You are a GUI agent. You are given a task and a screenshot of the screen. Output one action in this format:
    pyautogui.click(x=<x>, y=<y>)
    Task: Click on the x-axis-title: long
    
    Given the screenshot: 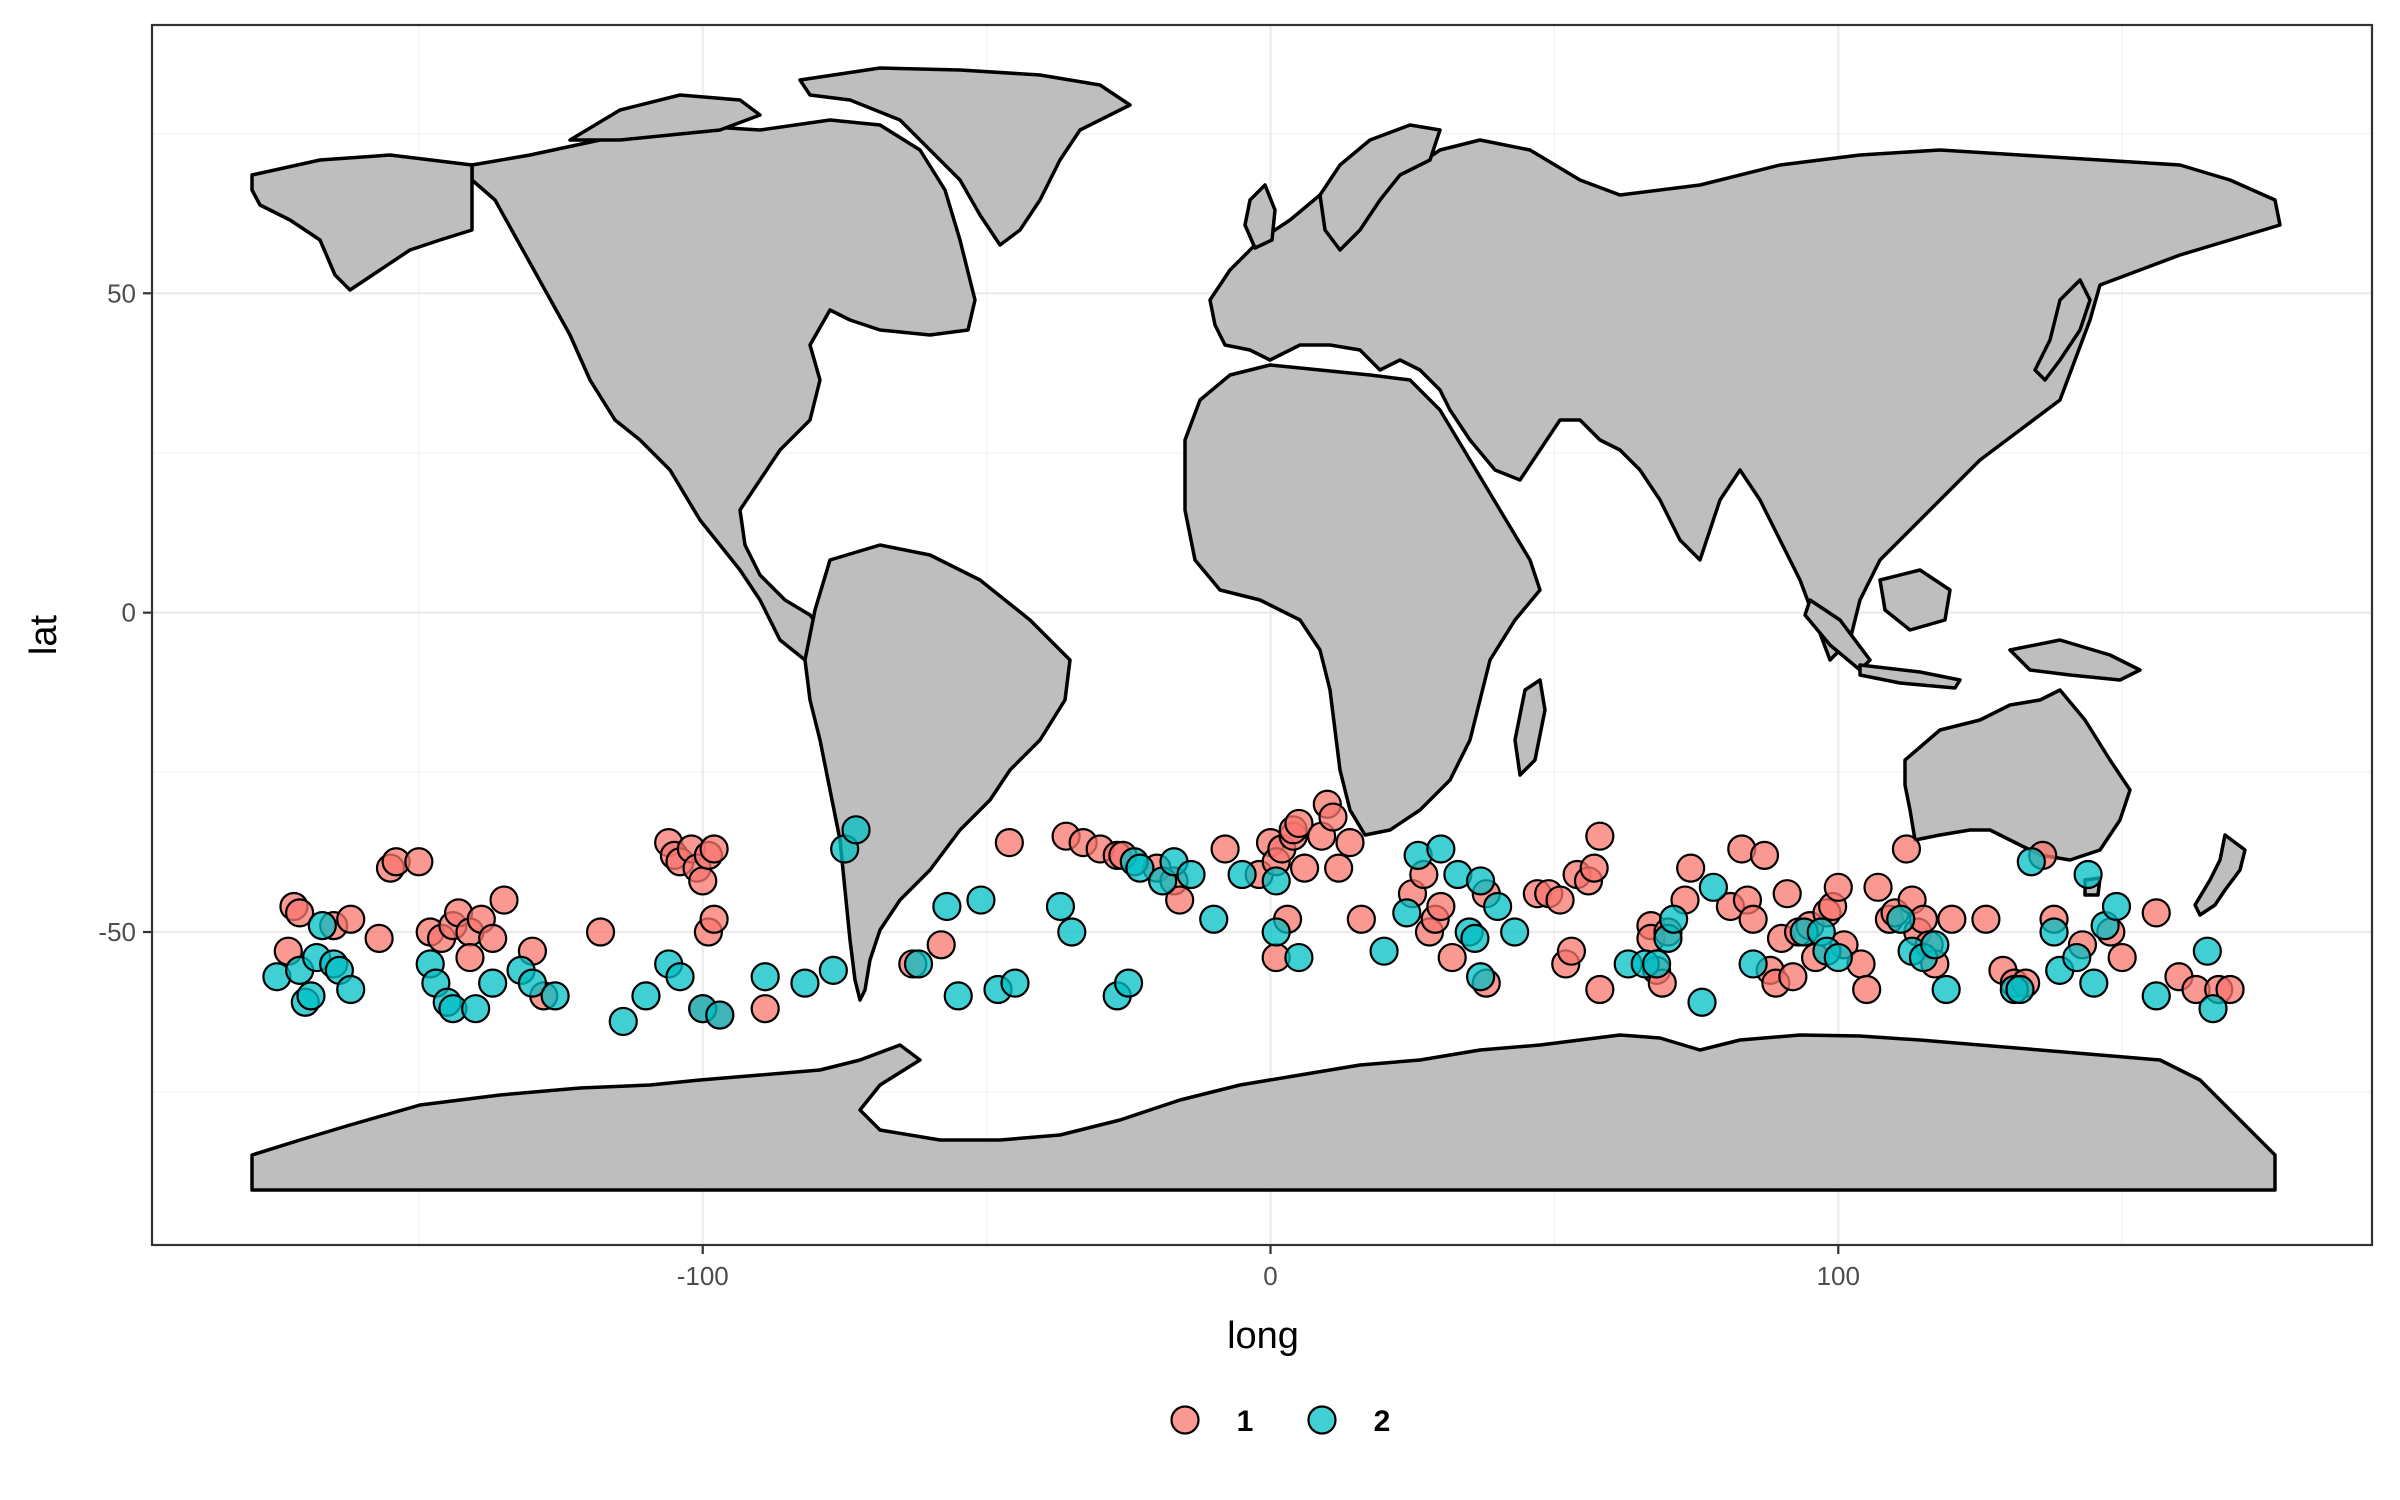 What is the action you would take?
    pyautogui.click(x=1263, y=1336)
    